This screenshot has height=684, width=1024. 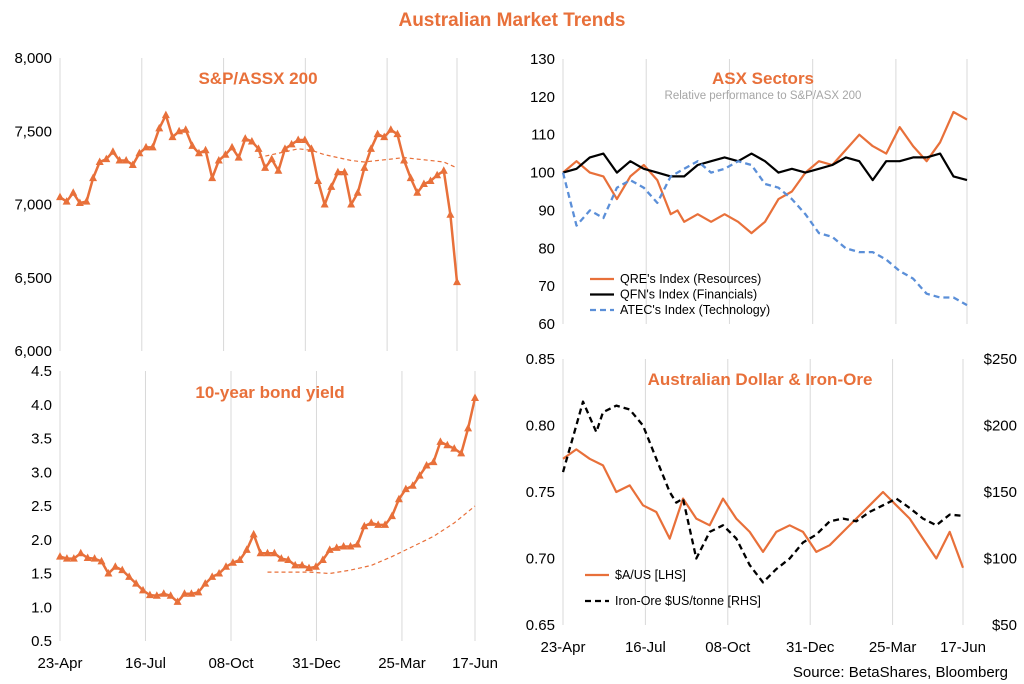 I want to click on y-tick-label: 4.5, so click(x=41, y=371).